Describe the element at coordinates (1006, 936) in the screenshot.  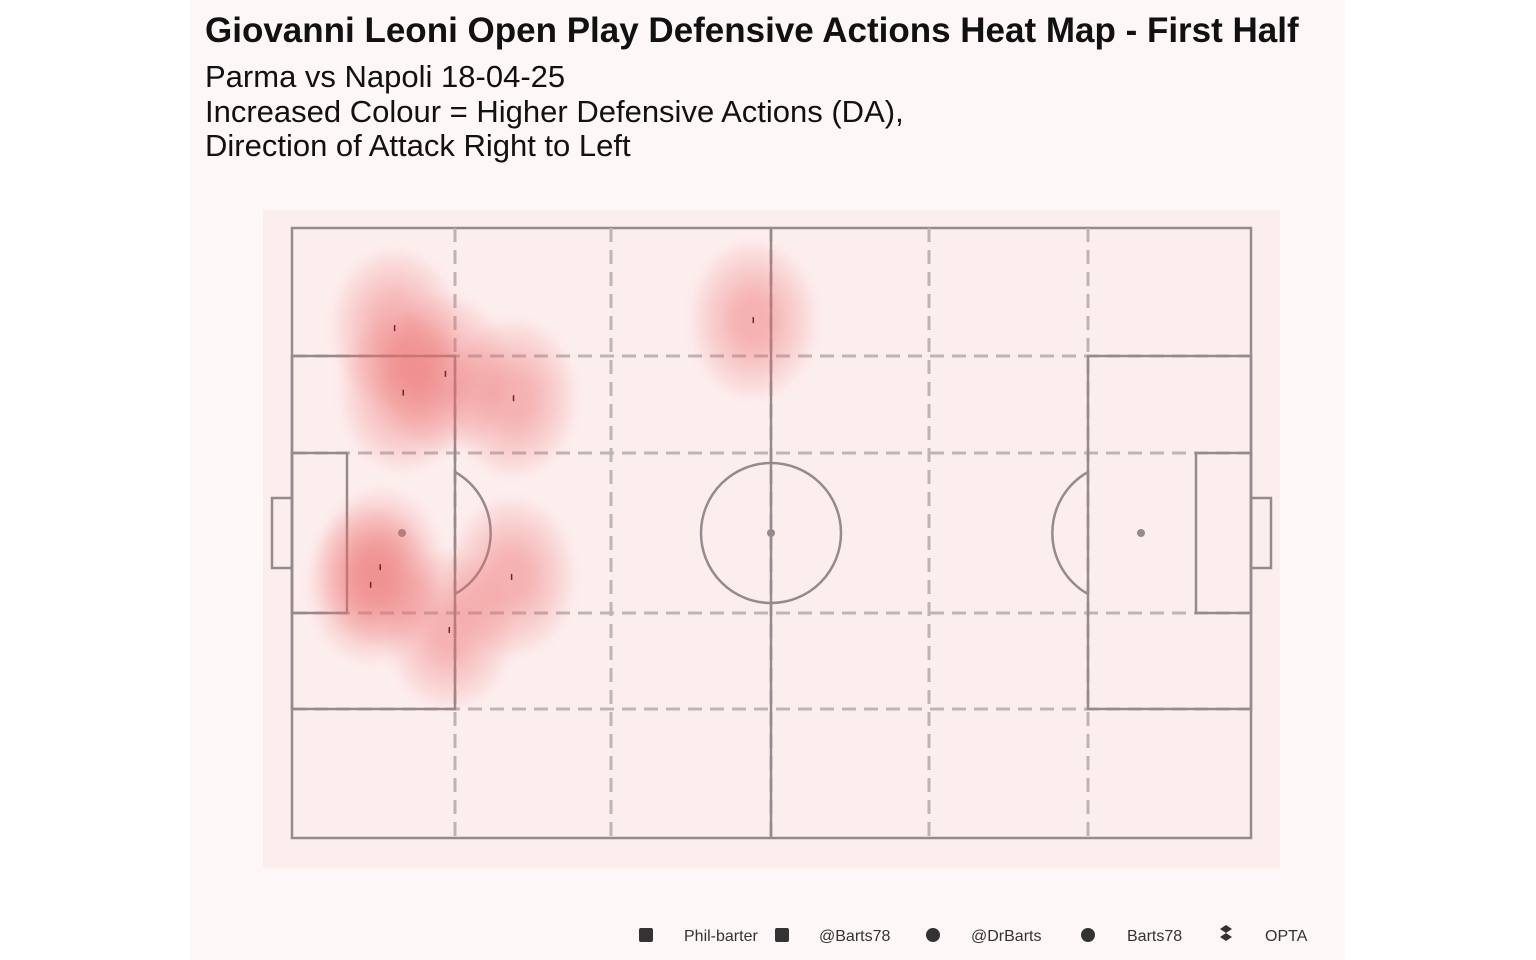
I see `footer-text: @DrBarts` at that location.